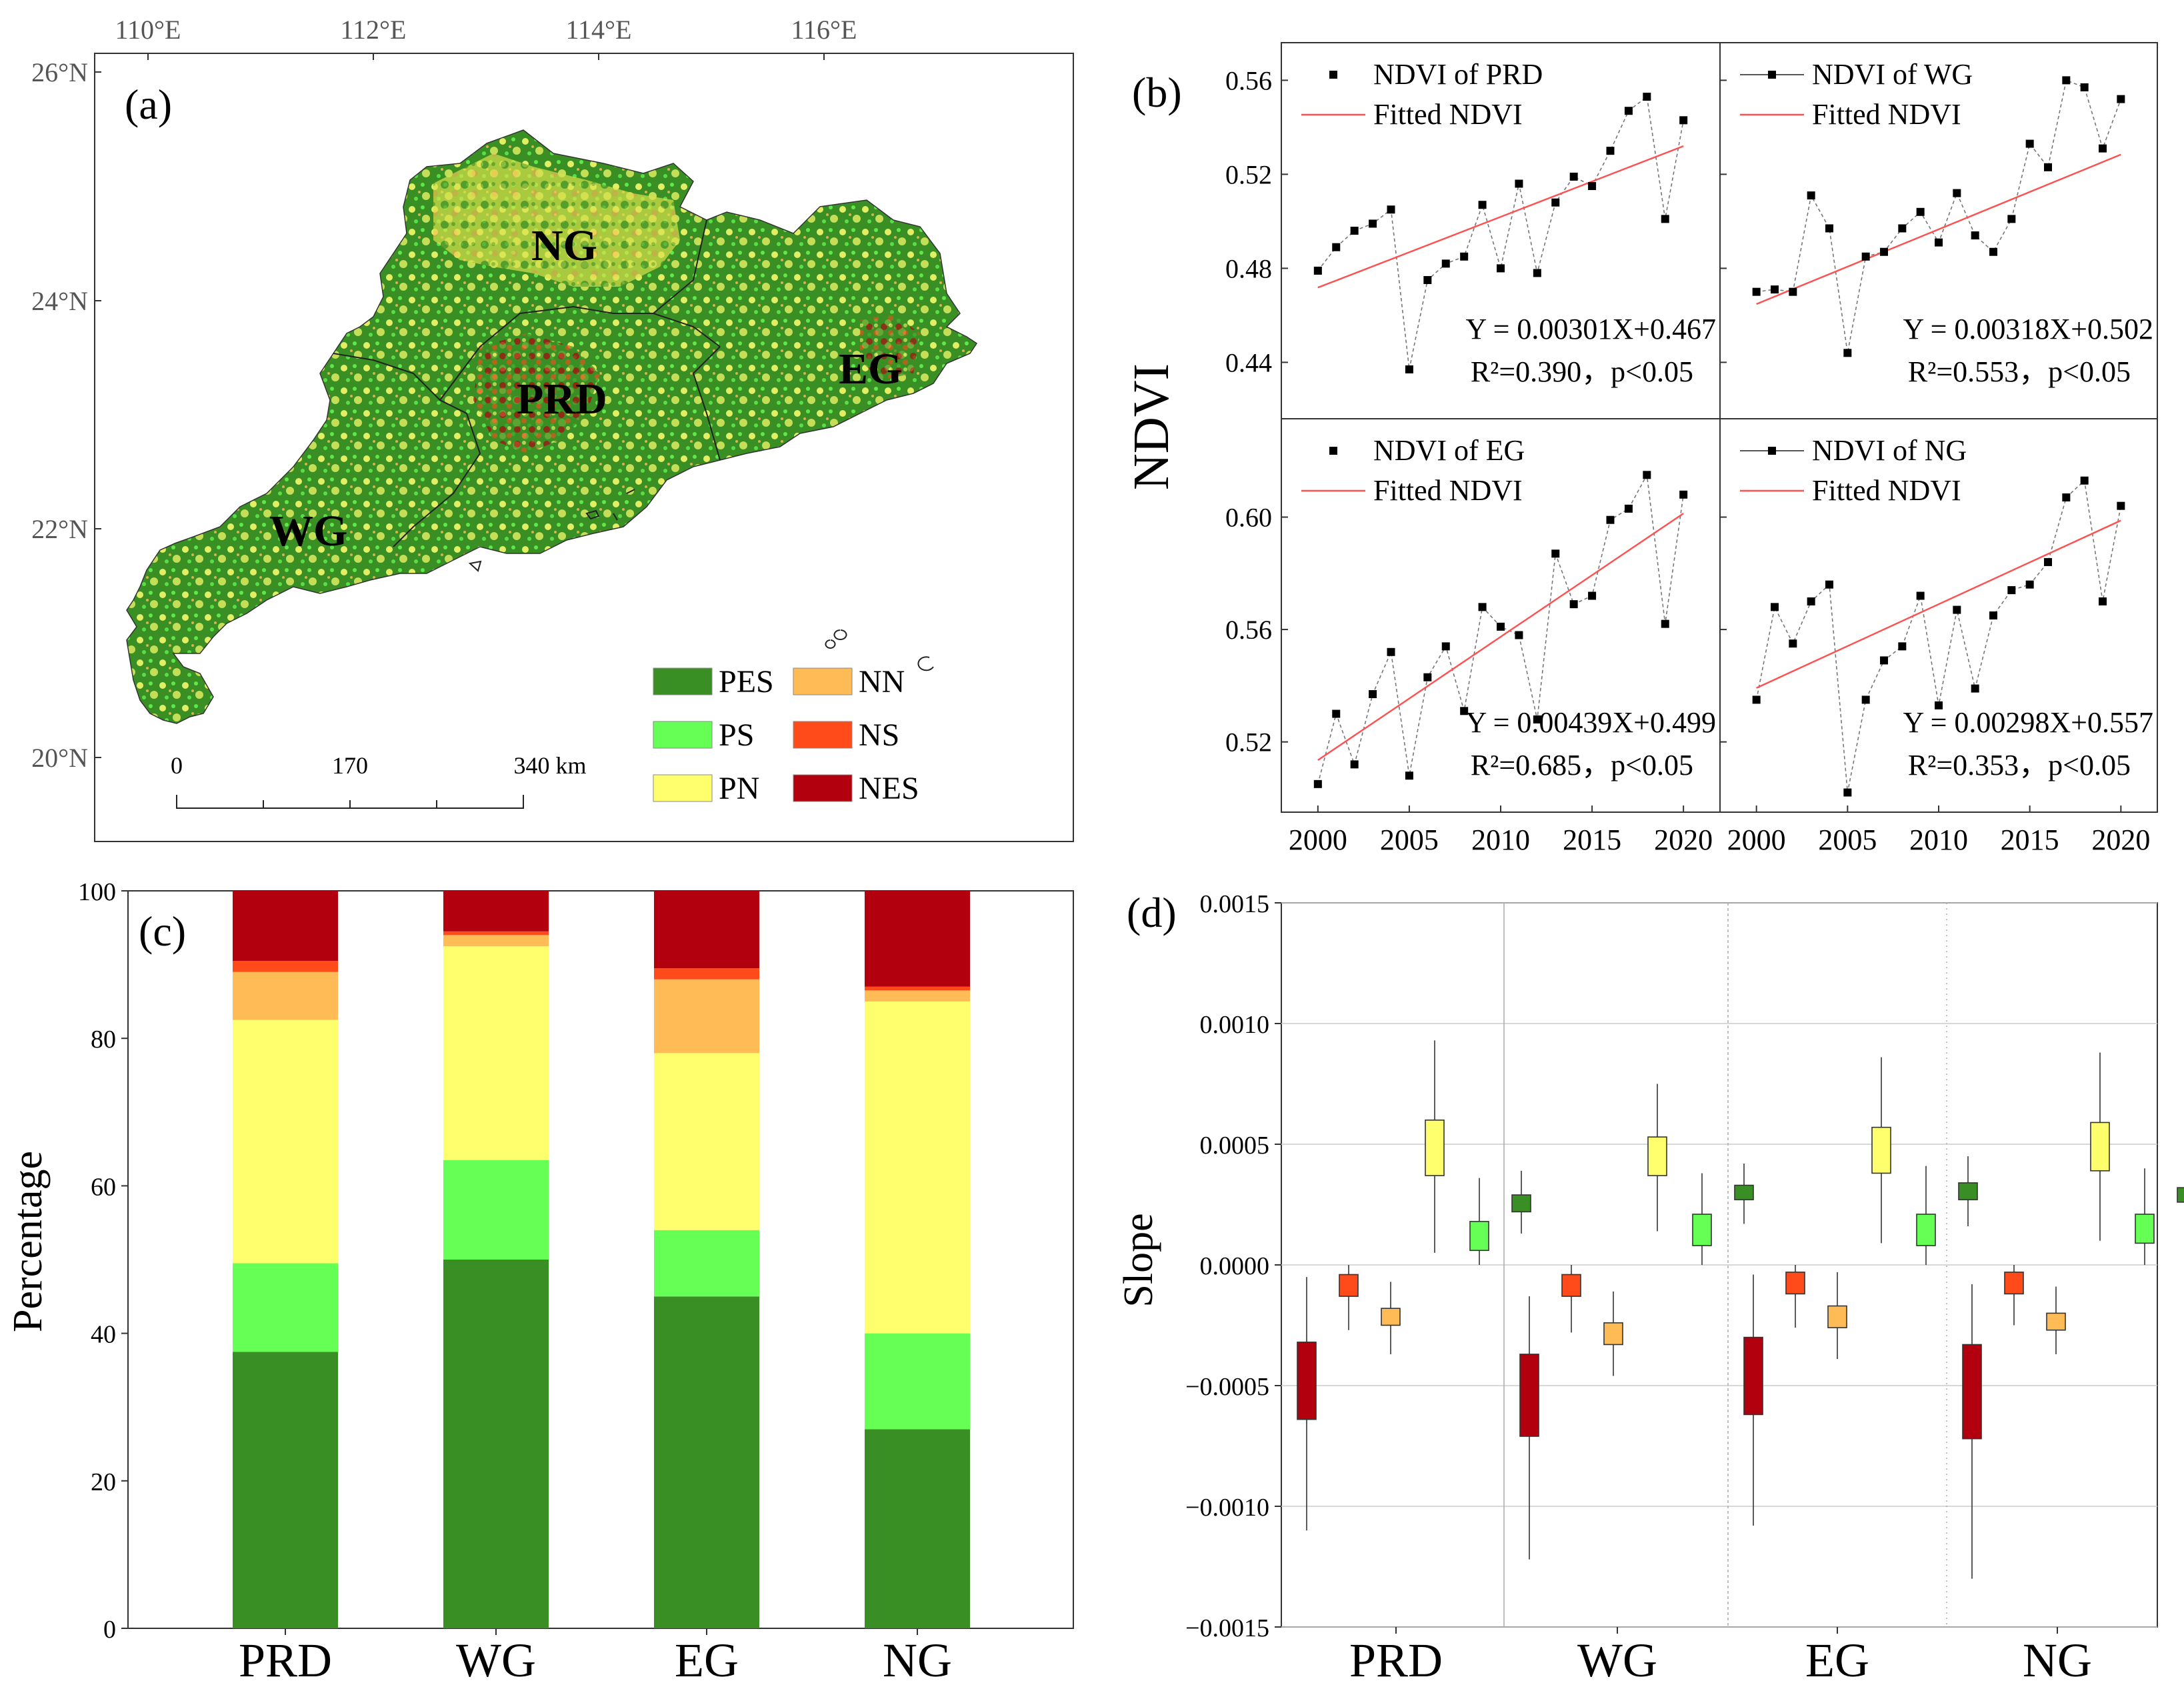  I want to click on box-pn, so click(1435, 1148).